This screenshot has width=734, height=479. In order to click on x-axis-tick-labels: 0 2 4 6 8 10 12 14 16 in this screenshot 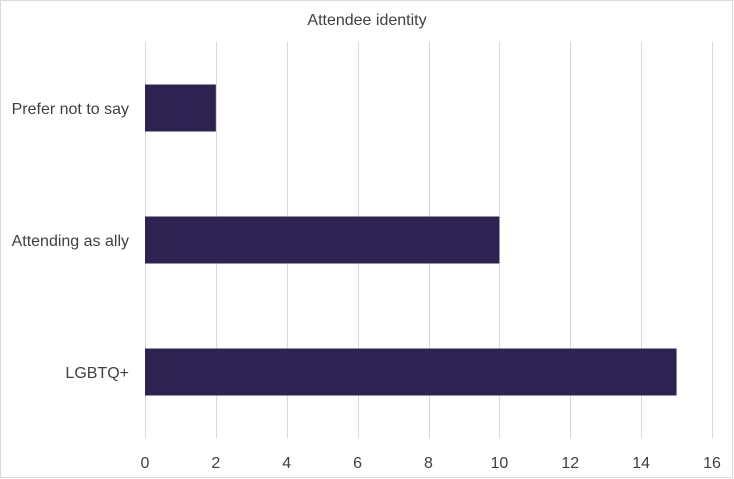, I will do `click(431, 463)`.